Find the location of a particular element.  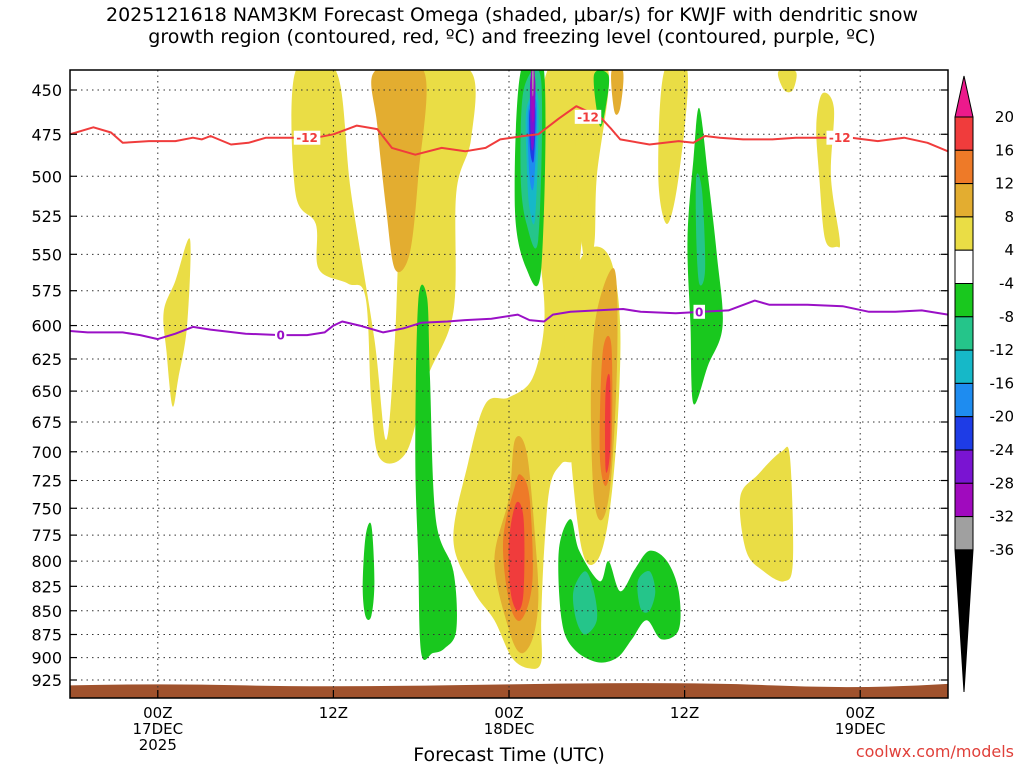

y-tick-label-600: 600 is located at coordinates (46, 326).